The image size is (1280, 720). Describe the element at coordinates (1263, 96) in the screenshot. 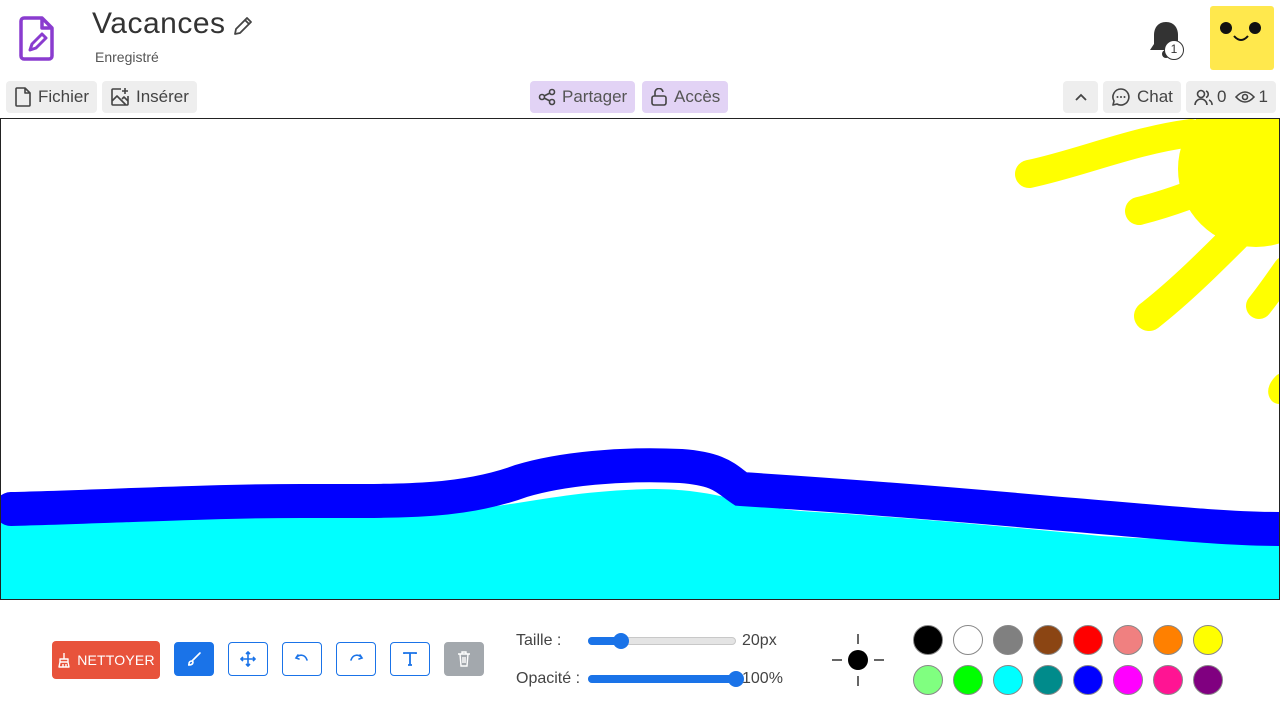

I see `viewers-count: 1` at that location.